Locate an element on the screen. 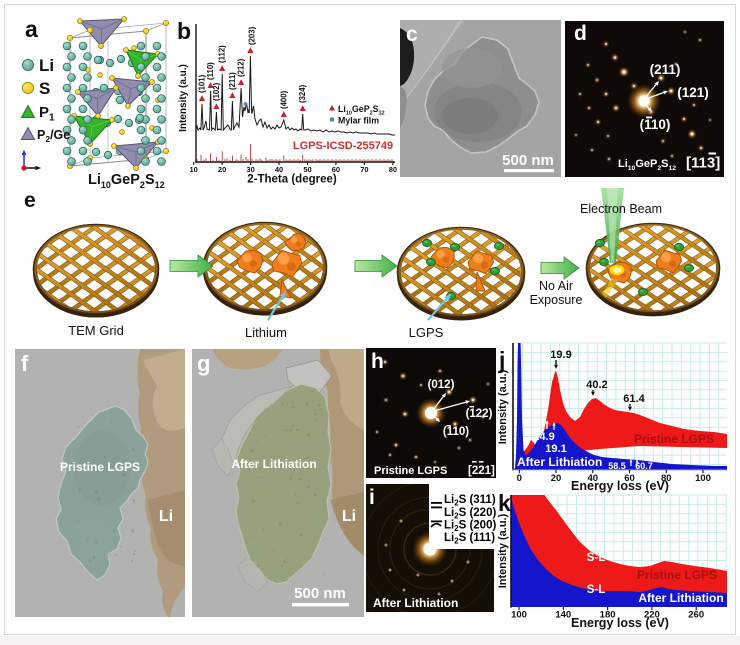 This screenshot has width=740, height=645. svg-text: i is located at coordinates (372, 497).